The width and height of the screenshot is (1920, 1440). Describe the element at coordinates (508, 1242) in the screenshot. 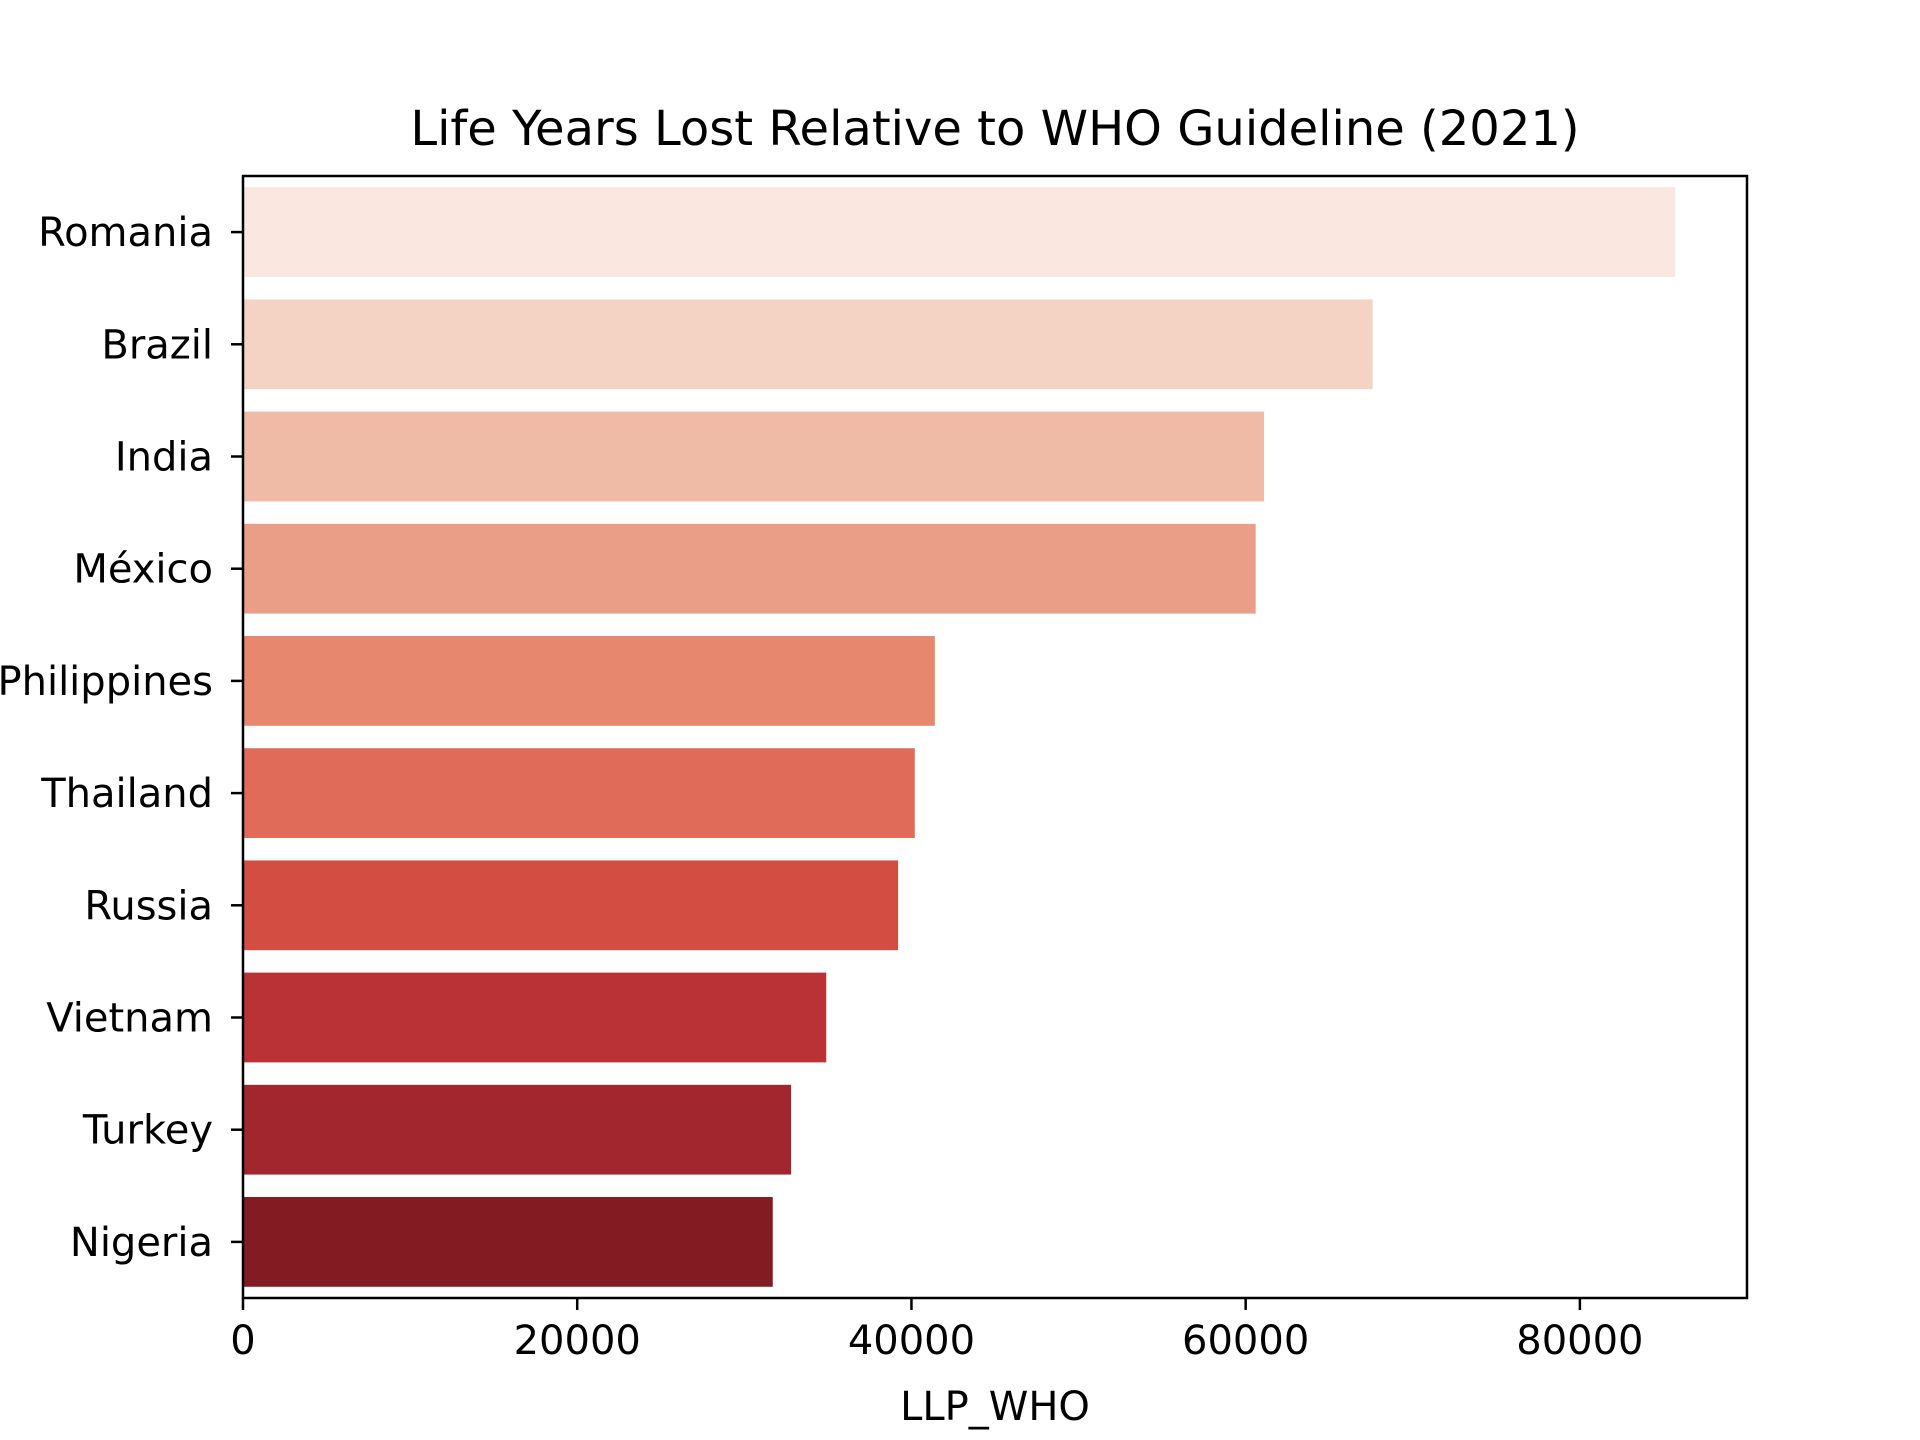

I see `bar-nigeria` at that location.